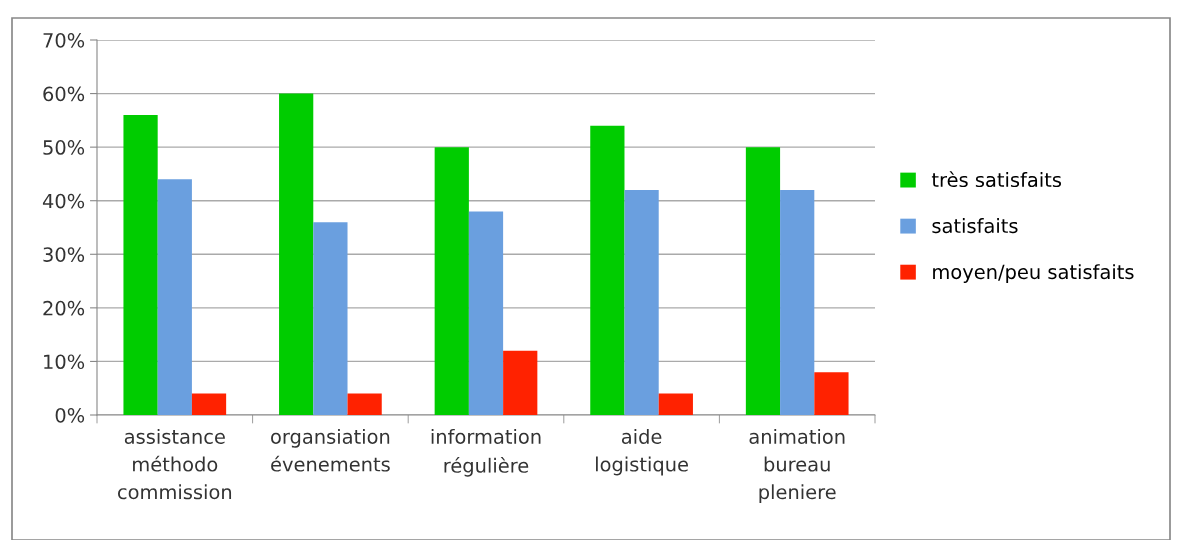 This screenshot has height=540, width=1178. What do you see at coordinates (175, 464) in the screenshot?
I see `x-tick-label: assistance méthodo commission` at bounding box center [175, 464].